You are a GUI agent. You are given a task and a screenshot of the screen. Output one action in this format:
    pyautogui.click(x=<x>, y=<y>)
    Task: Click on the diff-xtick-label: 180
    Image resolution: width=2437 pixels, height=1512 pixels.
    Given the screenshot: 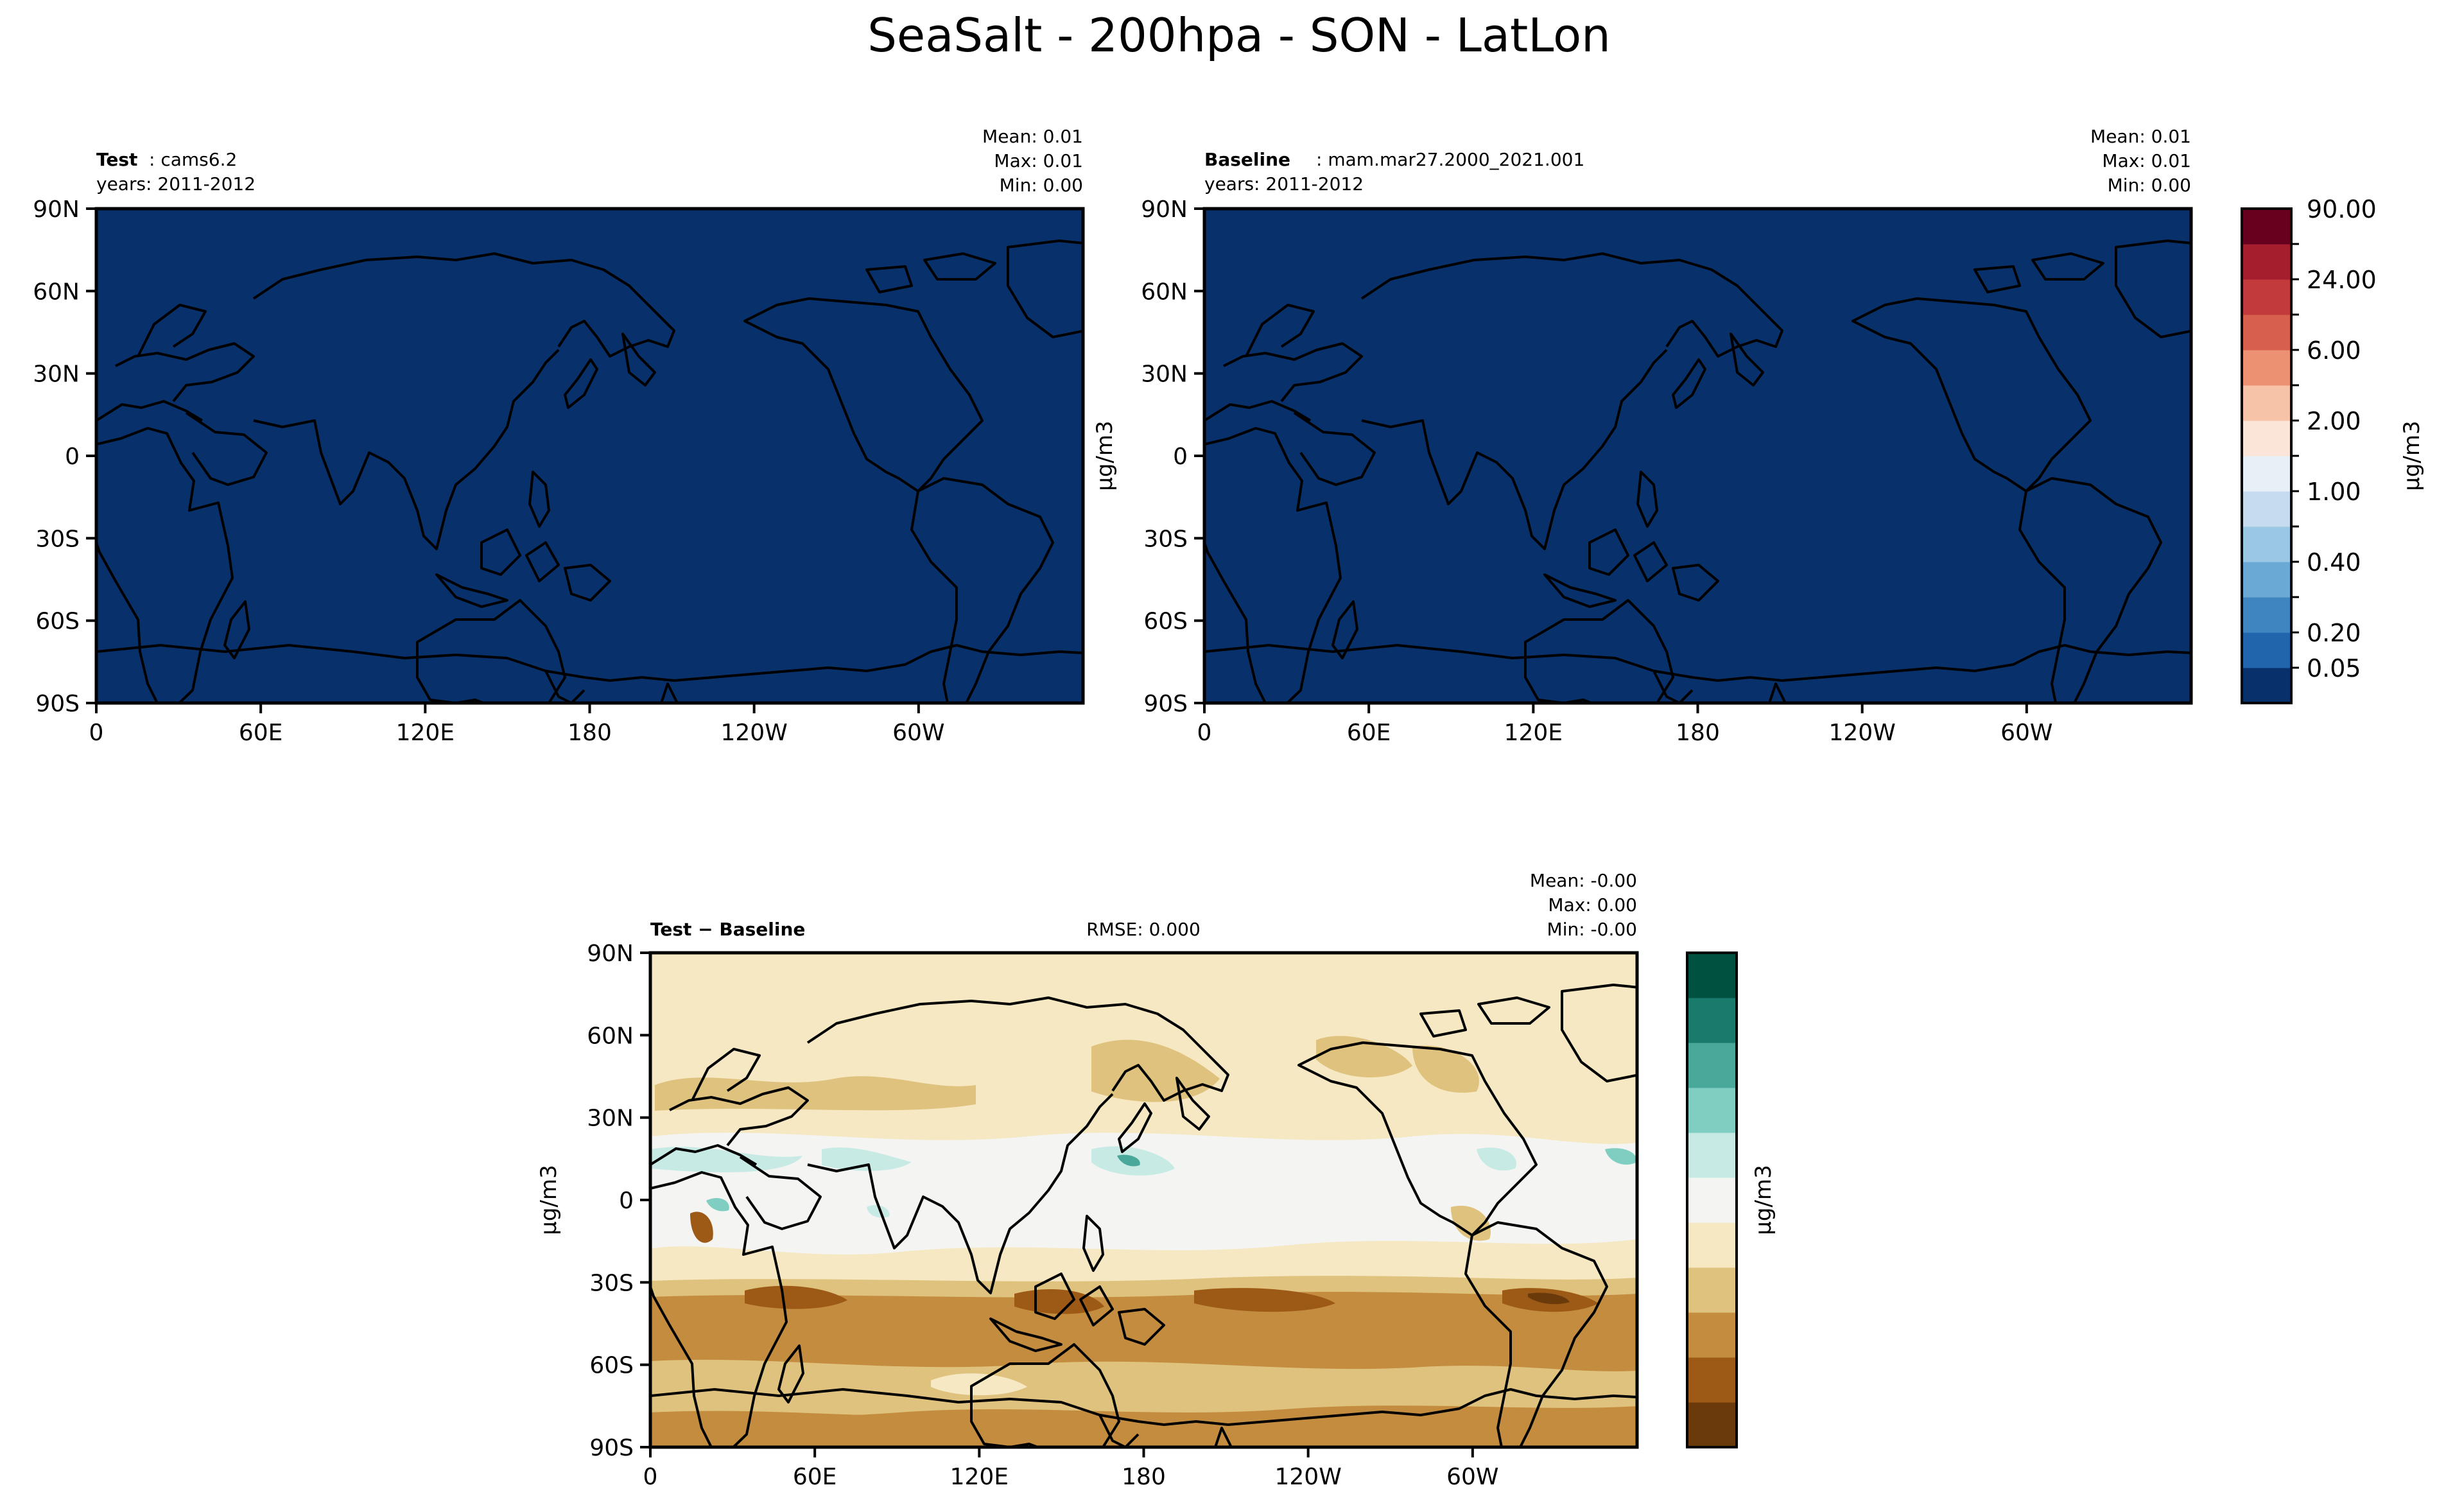 What is the action you would take?
    pyautogui.click(x=1144, y=1477)
    